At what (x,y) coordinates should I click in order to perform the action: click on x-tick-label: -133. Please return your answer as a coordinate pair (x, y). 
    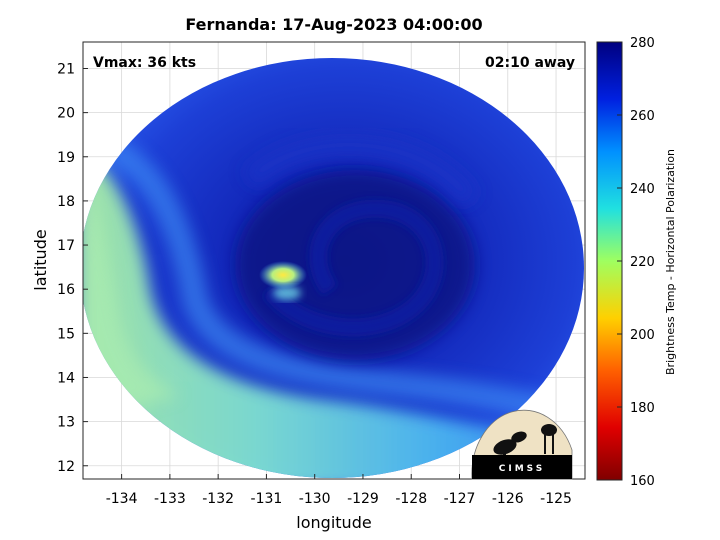
    Looking at the image, I should click on (170, 499).